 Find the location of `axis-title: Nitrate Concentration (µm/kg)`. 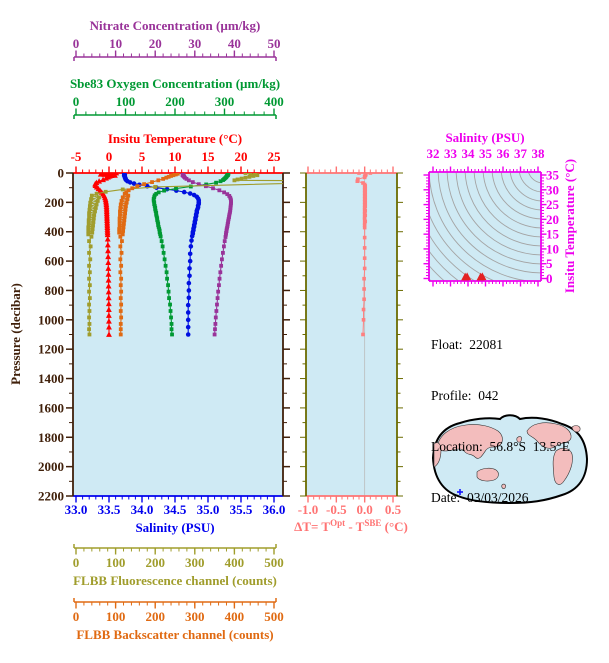

axis-title: Nitrate Concentration (µm/kg) is located at coordinates (175, 25).